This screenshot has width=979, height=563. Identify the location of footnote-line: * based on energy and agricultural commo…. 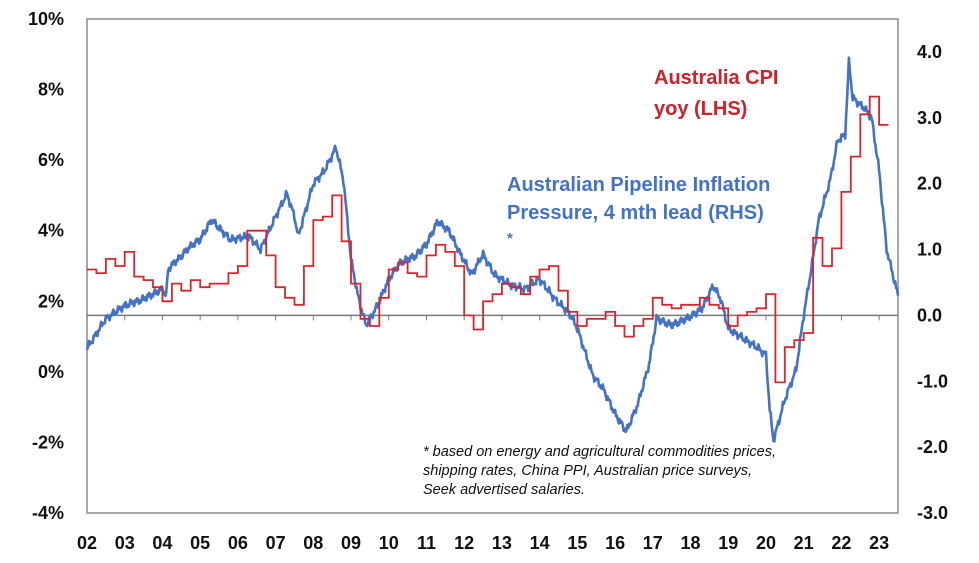
(599, 452).